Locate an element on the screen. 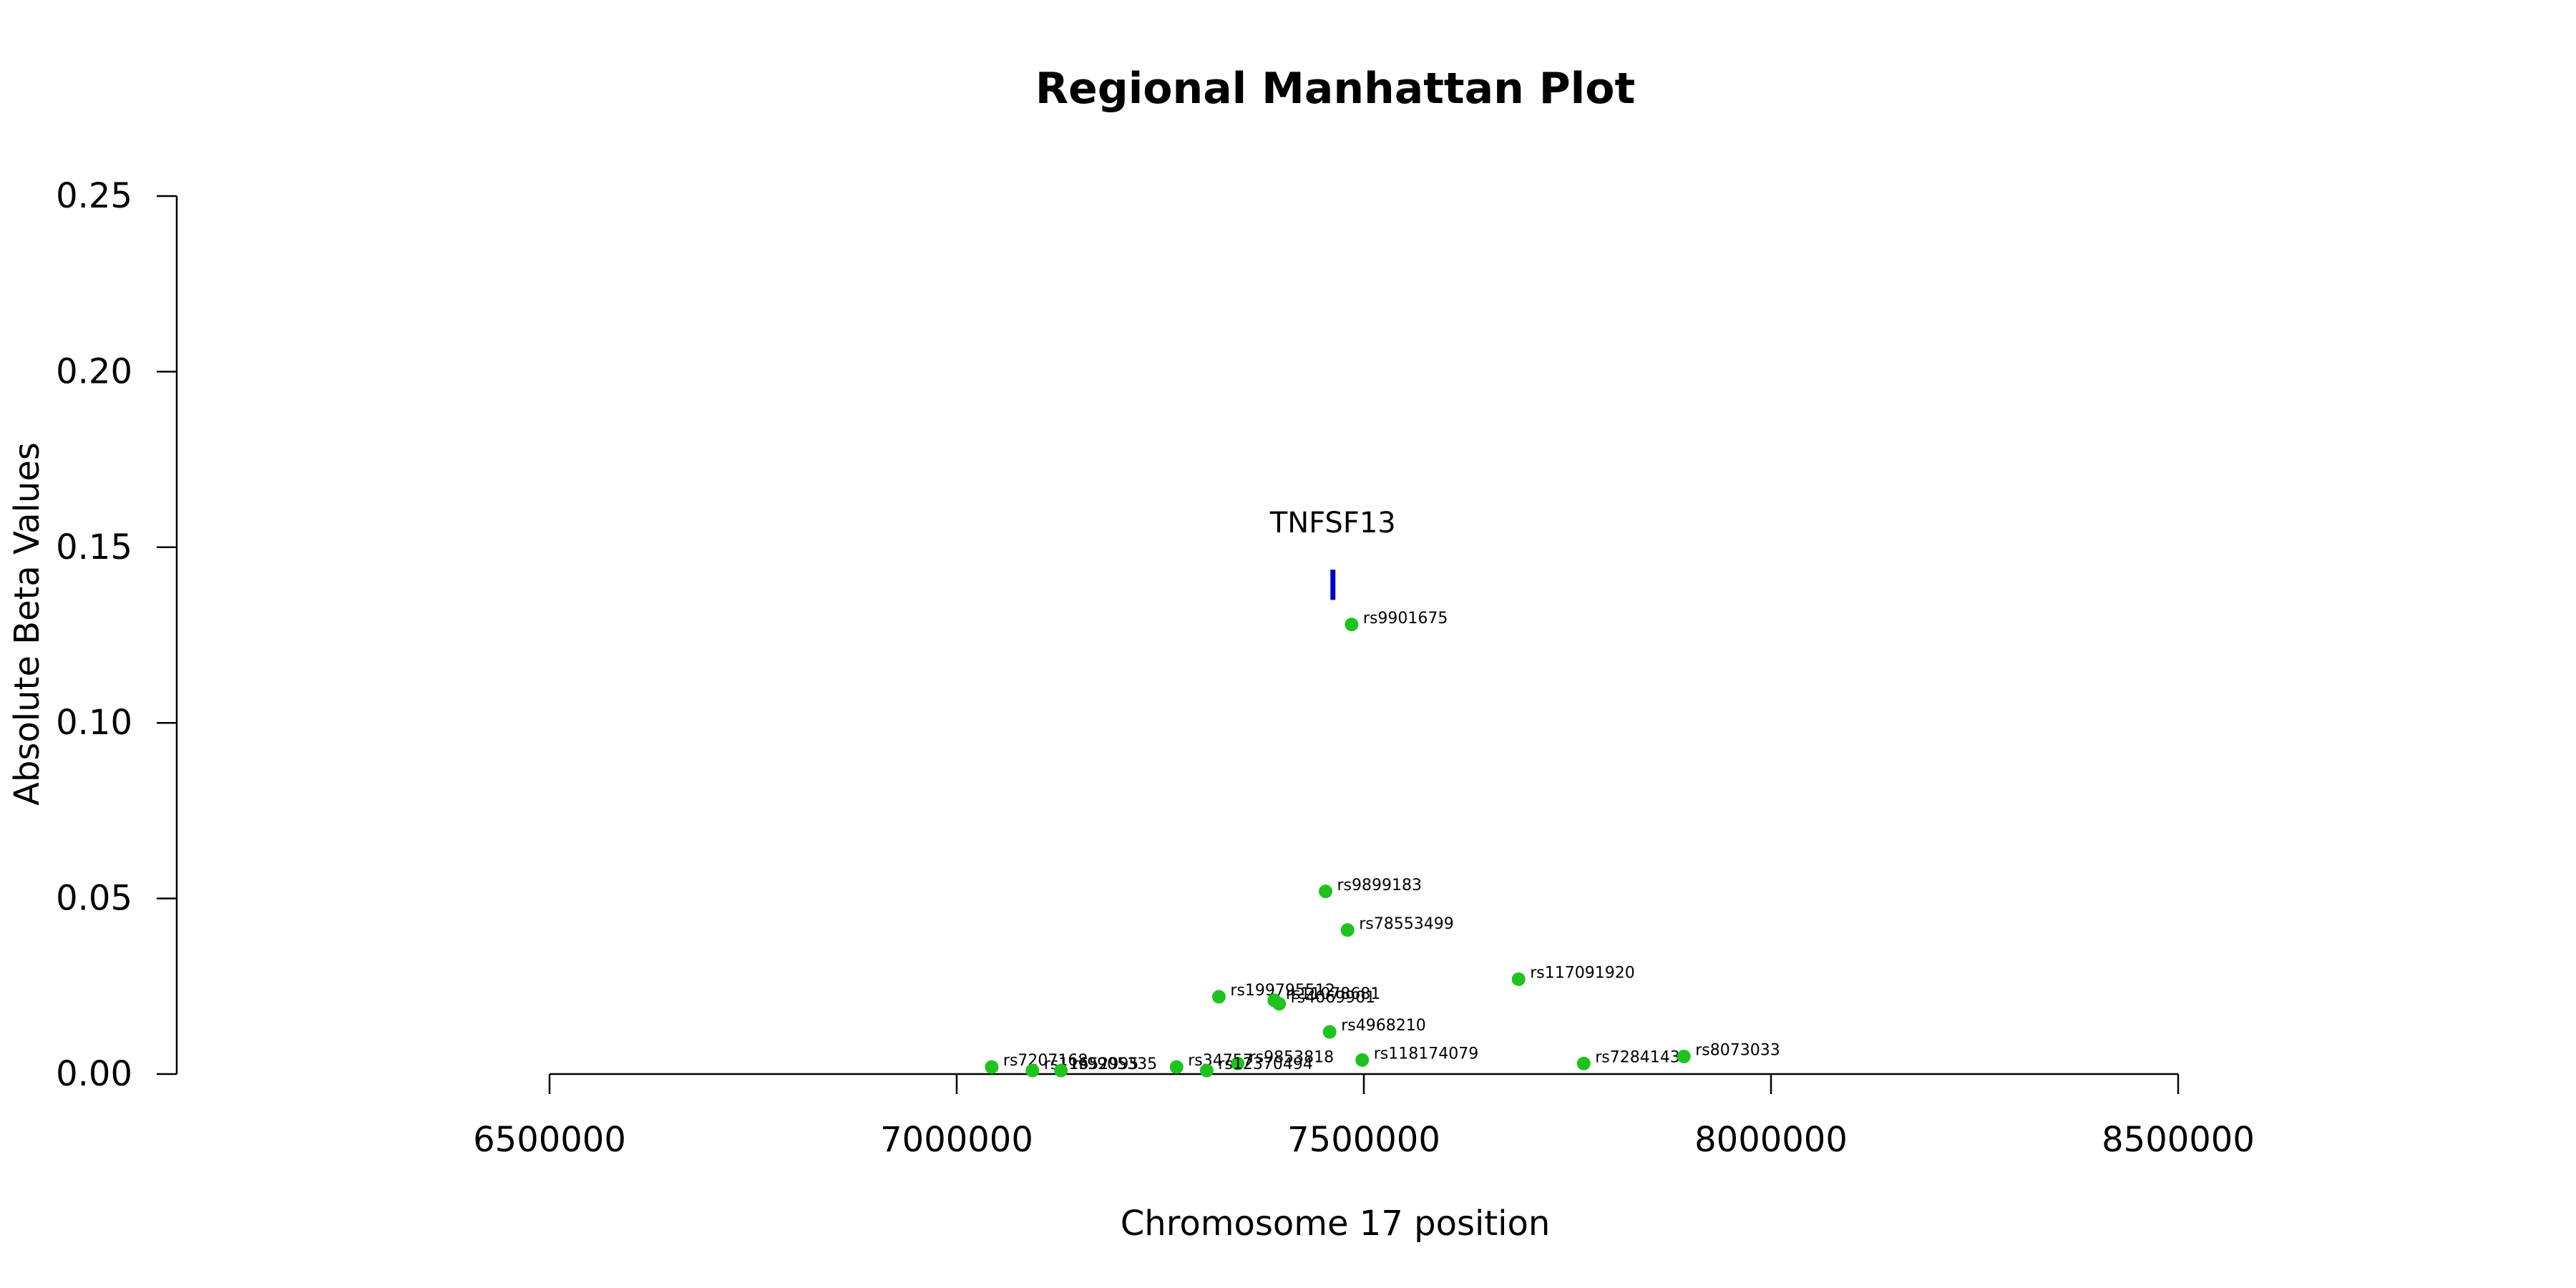 The height and width of the screenshot is (1288, 2576). y-axis: 0.00 0.05 0.10 0.15 0.20 0.25 is located at coordinates (117, 635).